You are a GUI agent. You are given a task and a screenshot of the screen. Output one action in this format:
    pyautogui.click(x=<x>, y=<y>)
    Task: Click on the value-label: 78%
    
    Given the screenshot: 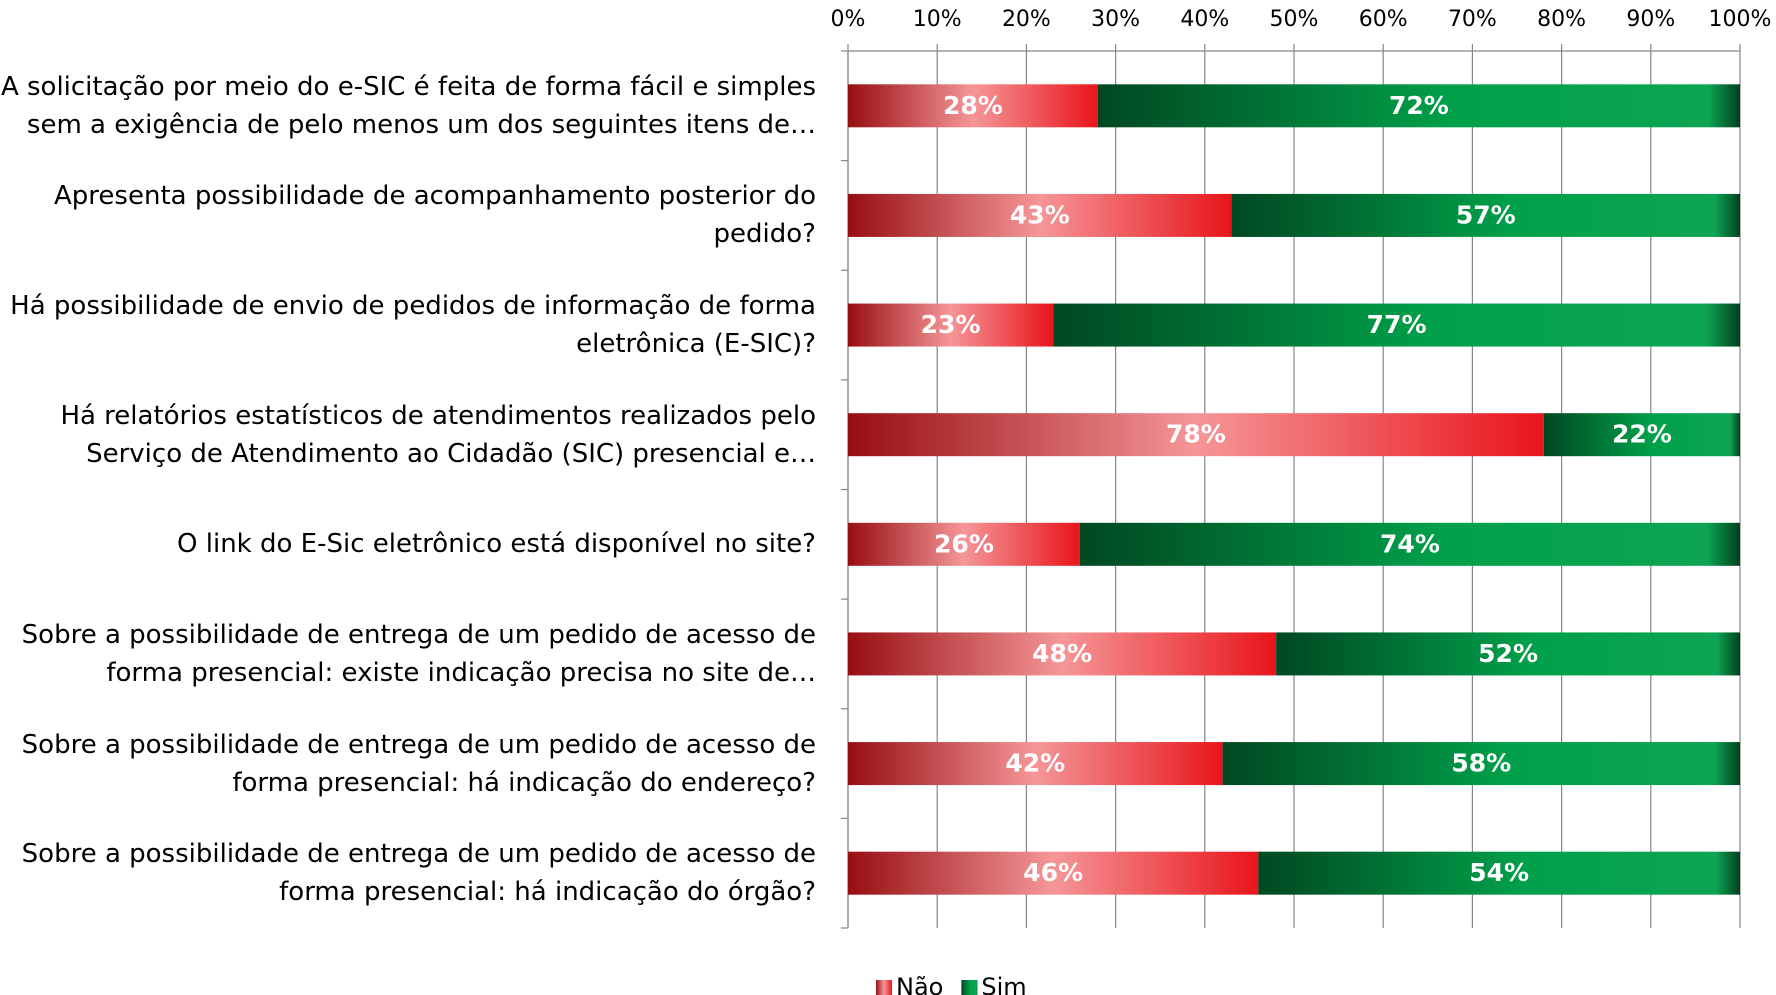 What is the action you would take?
    pyautogui.click(x=1196, y=434)
    